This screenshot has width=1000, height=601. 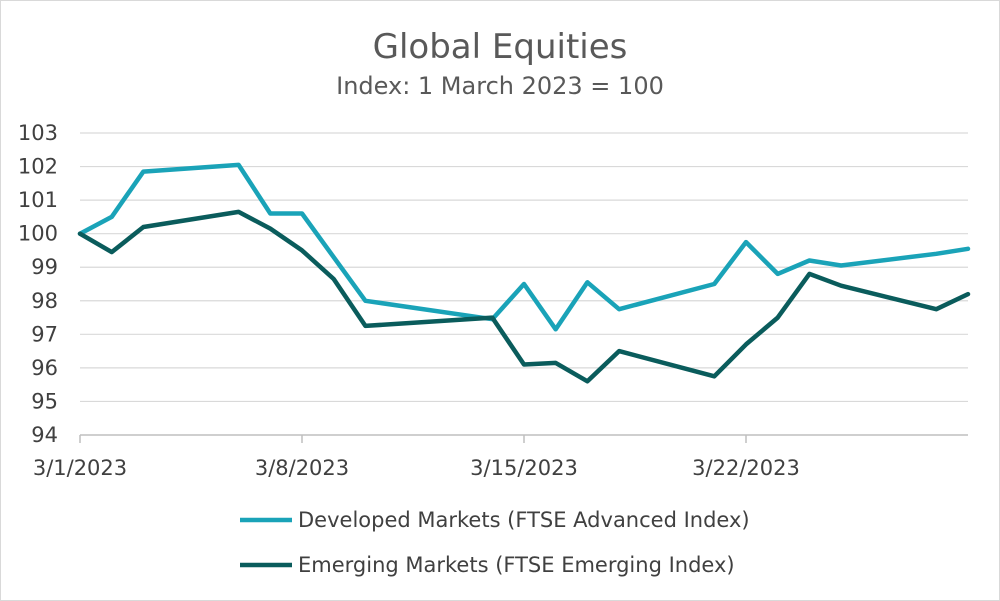 I want to click on y-tick-label: 100, so click(x=38, y=234).